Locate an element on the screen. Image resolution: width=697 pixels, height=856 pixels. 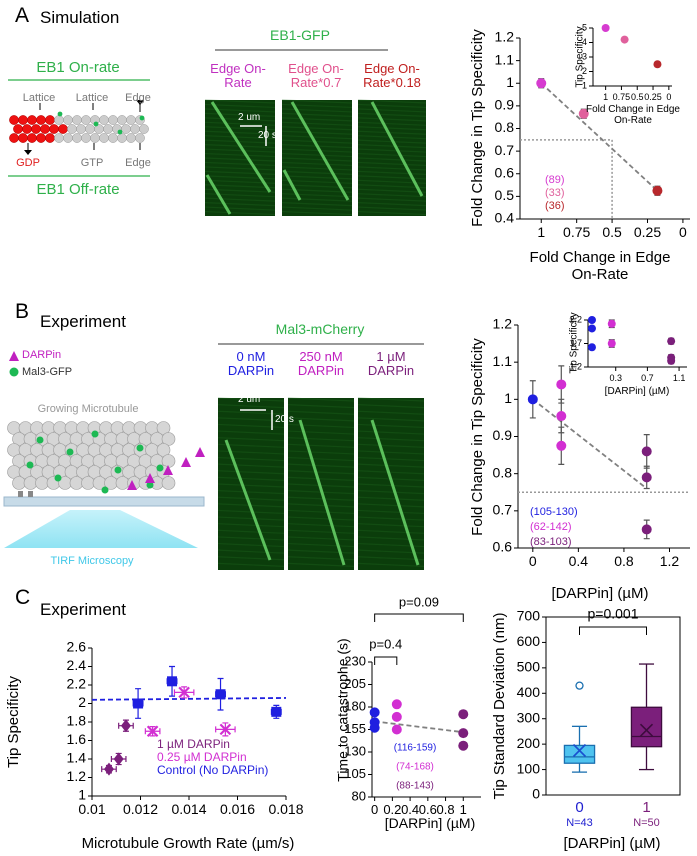
annotation: (116-159) is located at coordinates (415, 748).